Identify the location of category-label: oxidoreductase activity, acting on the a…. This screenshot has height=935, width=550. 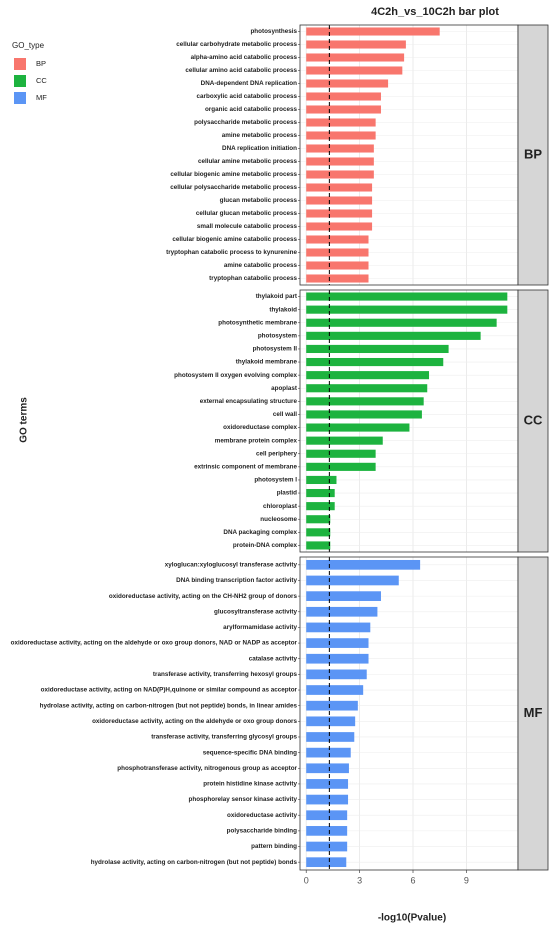
(194, 721).